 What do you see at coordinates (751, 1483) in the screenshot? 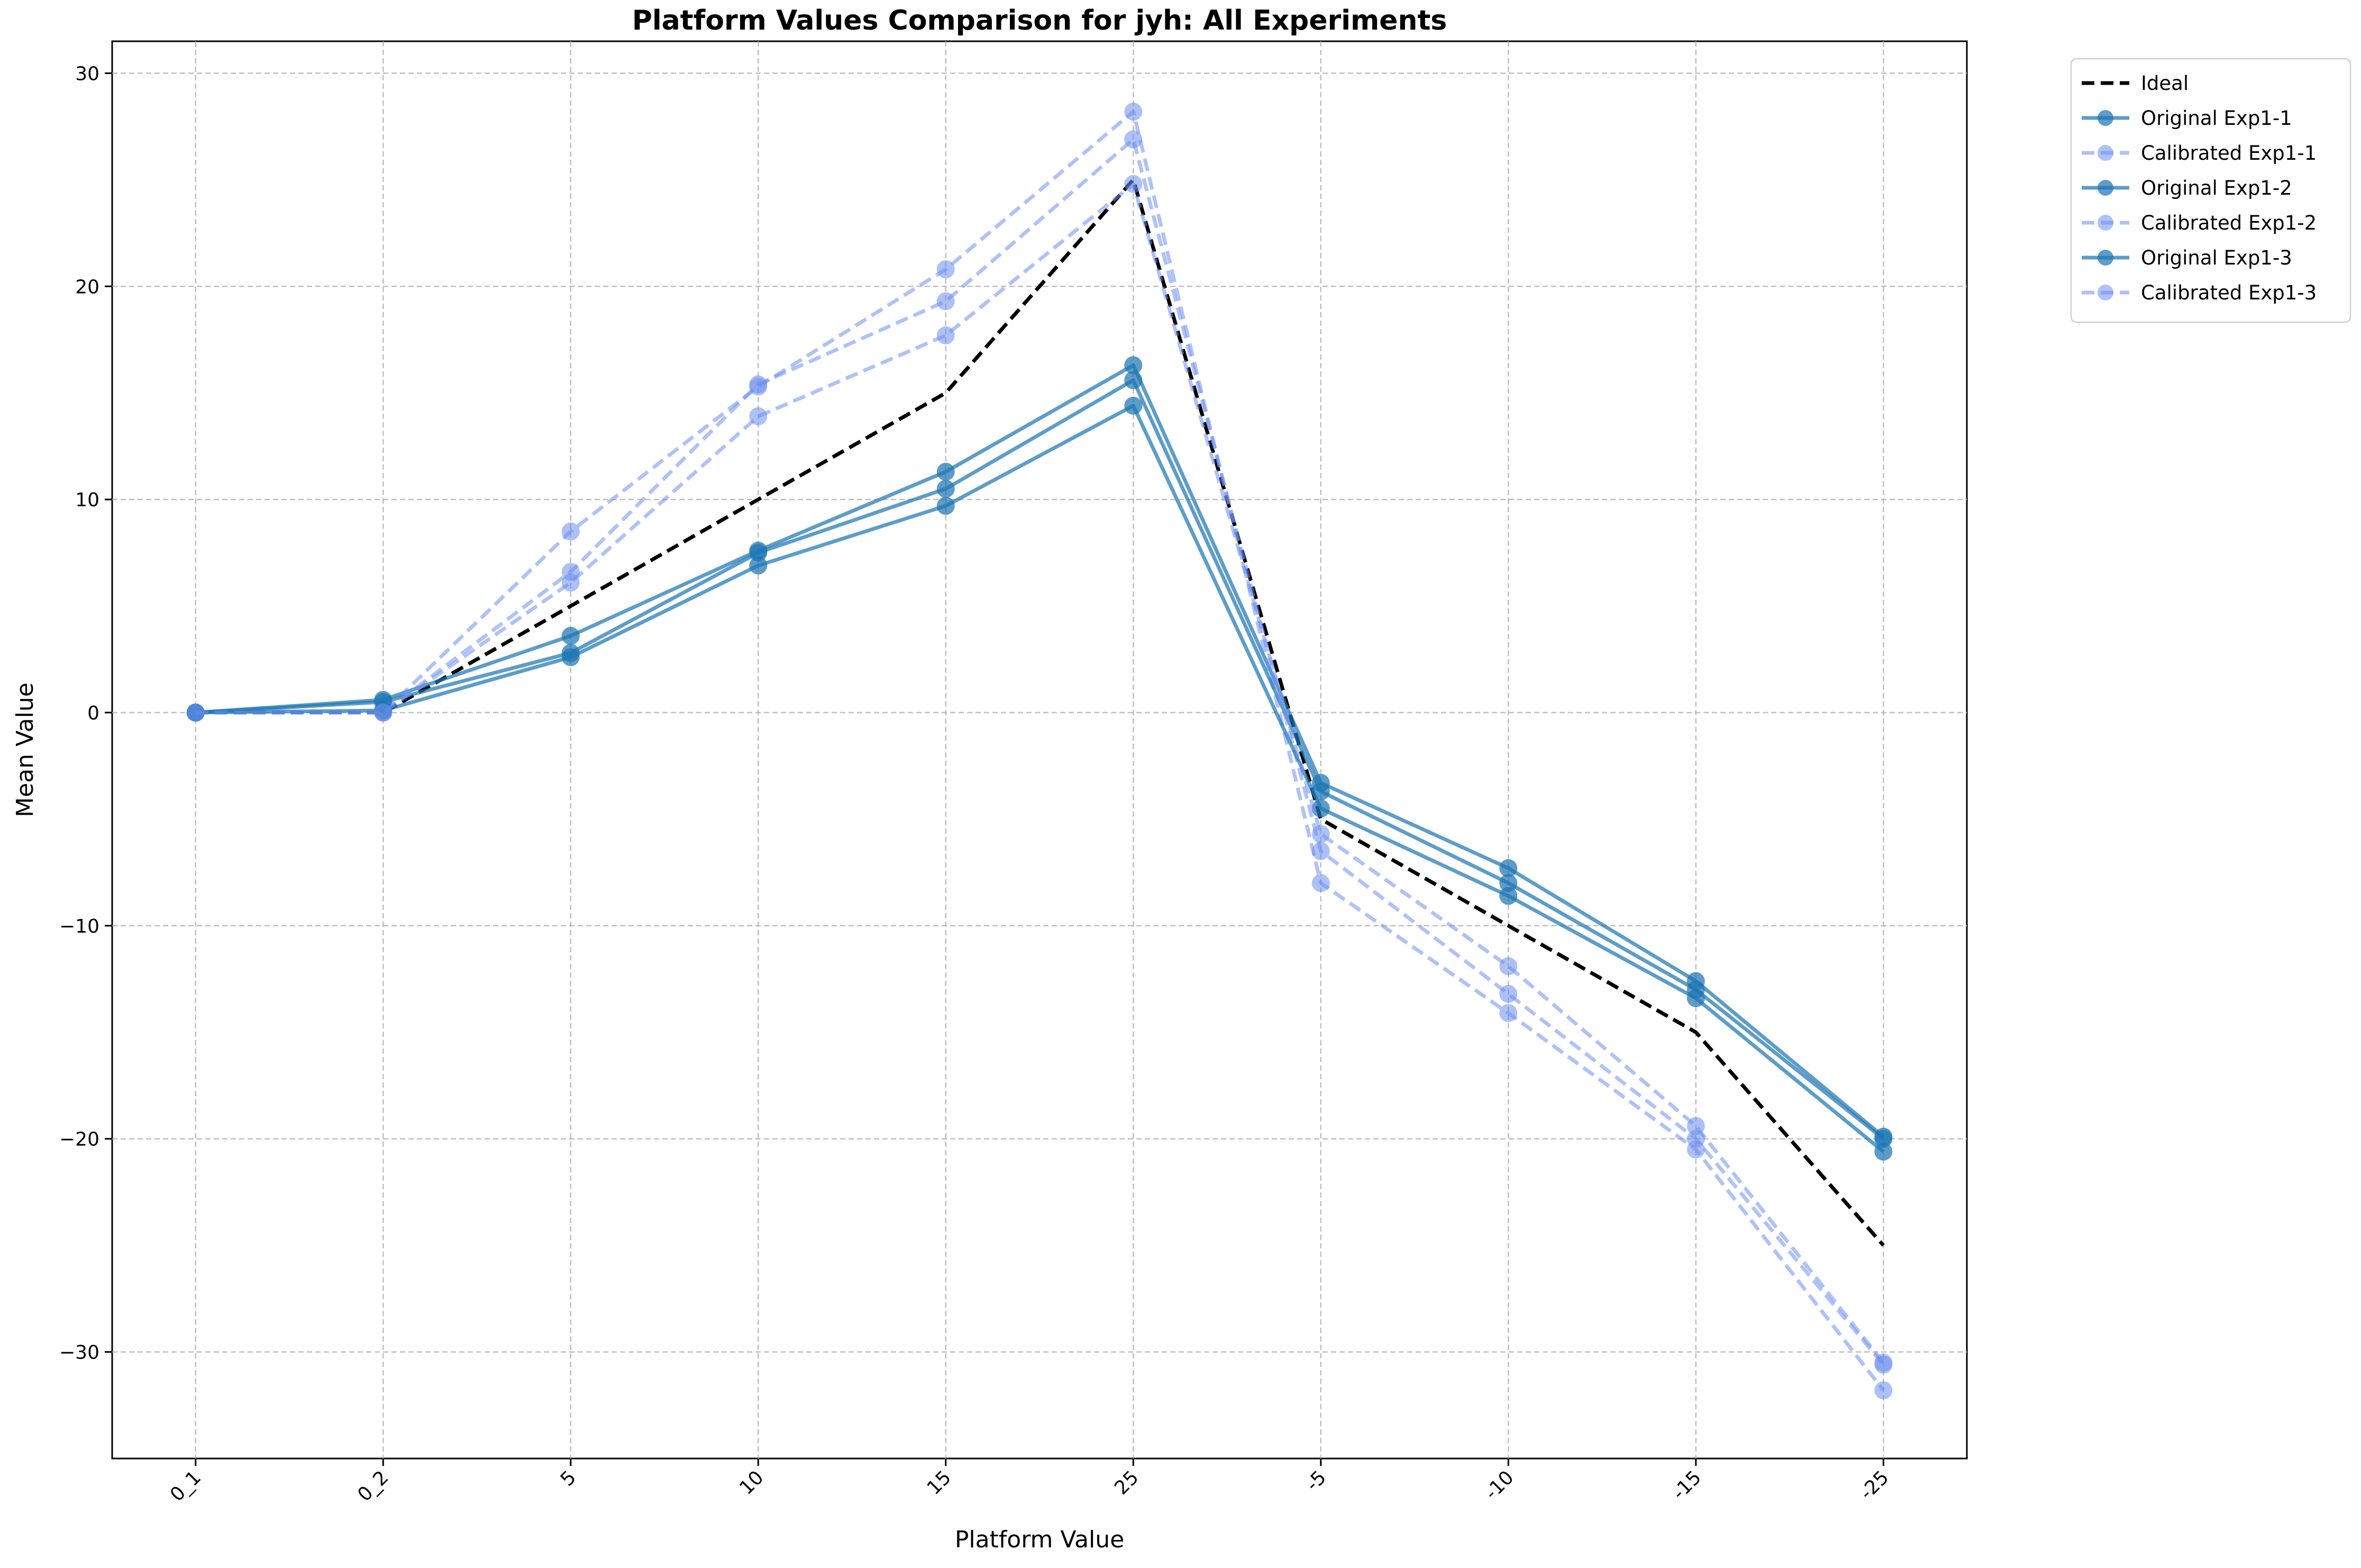
I see `x-tick-label: 10` at bounding box center [751, 1483].